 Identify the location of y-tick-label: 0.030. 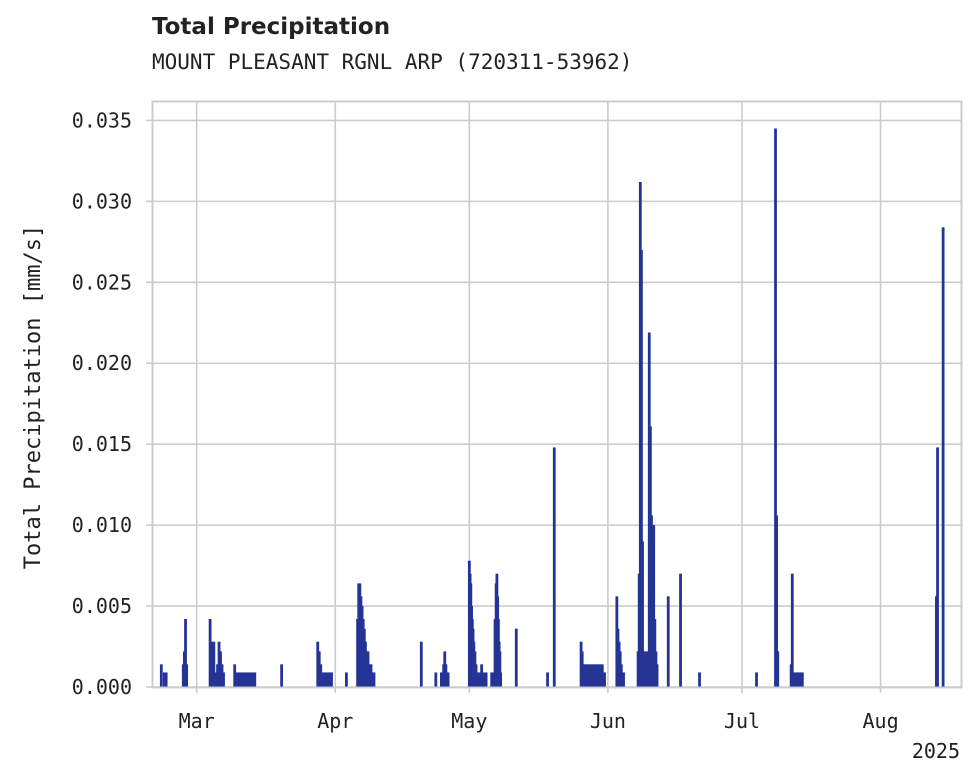
(102, 201).